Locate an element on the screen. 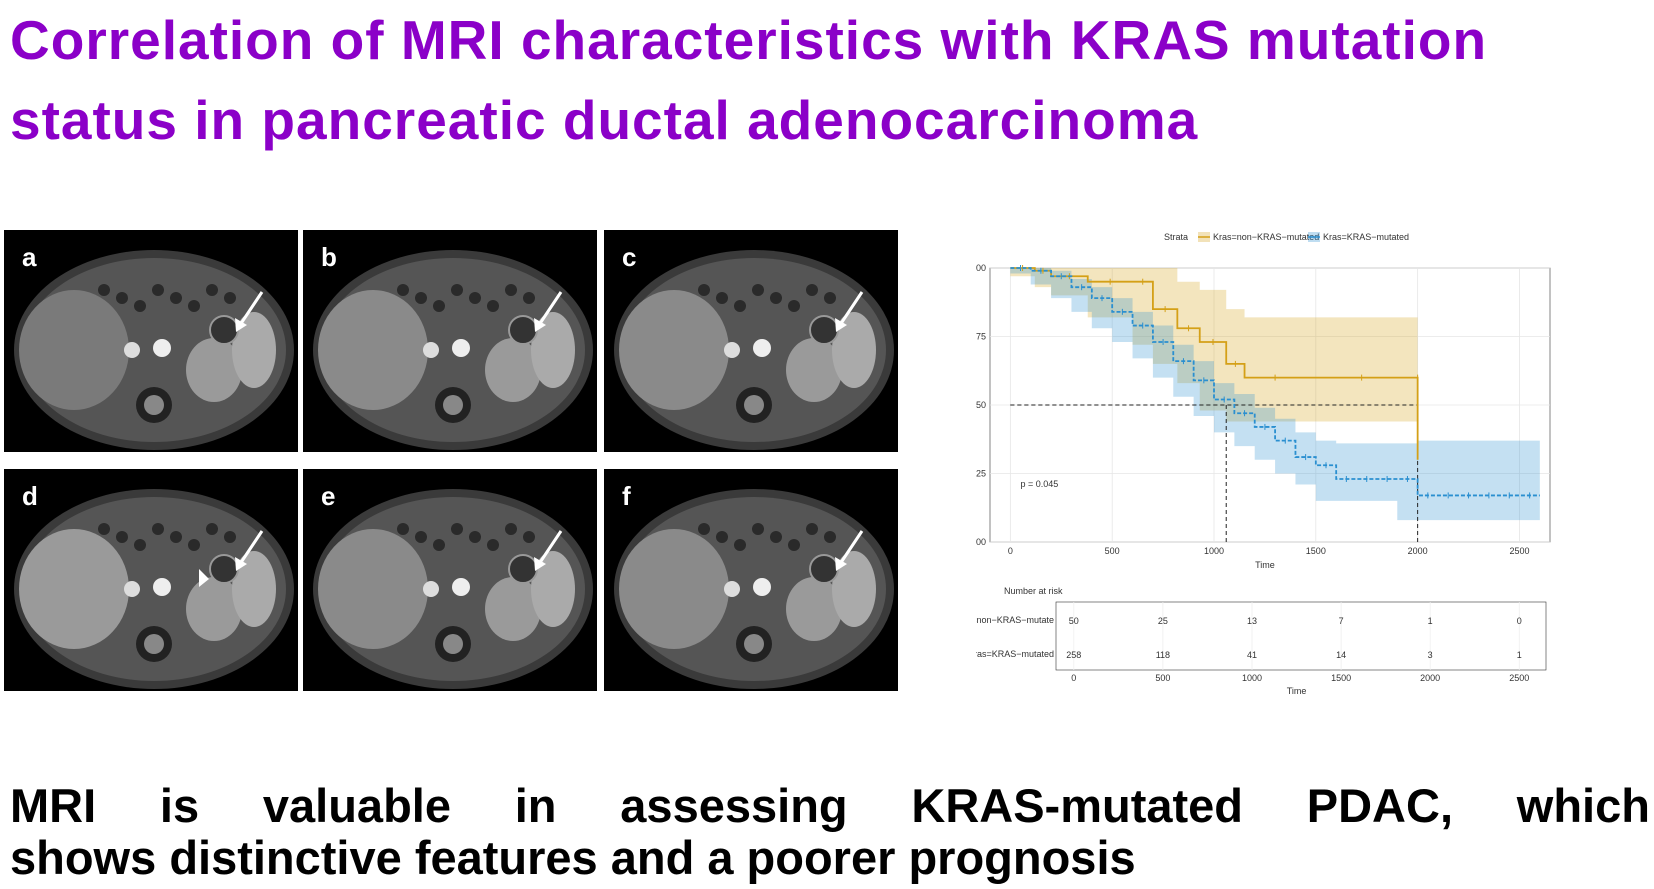 The image size is (1654, 889). risk-value: 50 is located at coordinates (1074, 621).